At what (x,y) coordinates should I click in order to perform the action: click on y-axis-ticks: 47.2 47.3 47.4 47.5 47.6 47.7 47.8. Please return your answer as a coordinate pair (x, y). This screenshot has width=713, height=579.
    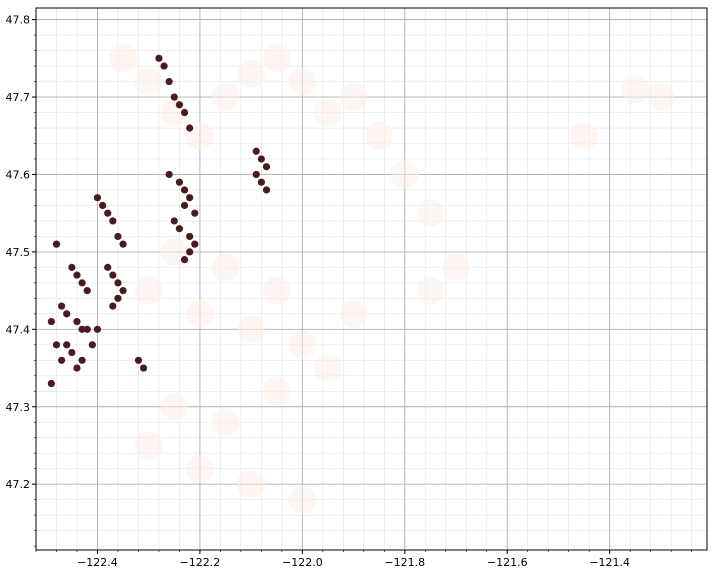
    Looking at the image, I should click on (21, 280).